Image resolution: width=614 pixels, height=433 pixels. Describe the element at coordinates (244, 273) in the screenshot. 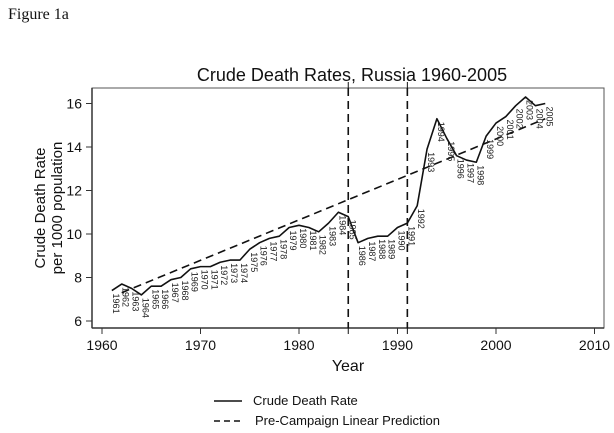

I see `point-label: 1974` at that location.